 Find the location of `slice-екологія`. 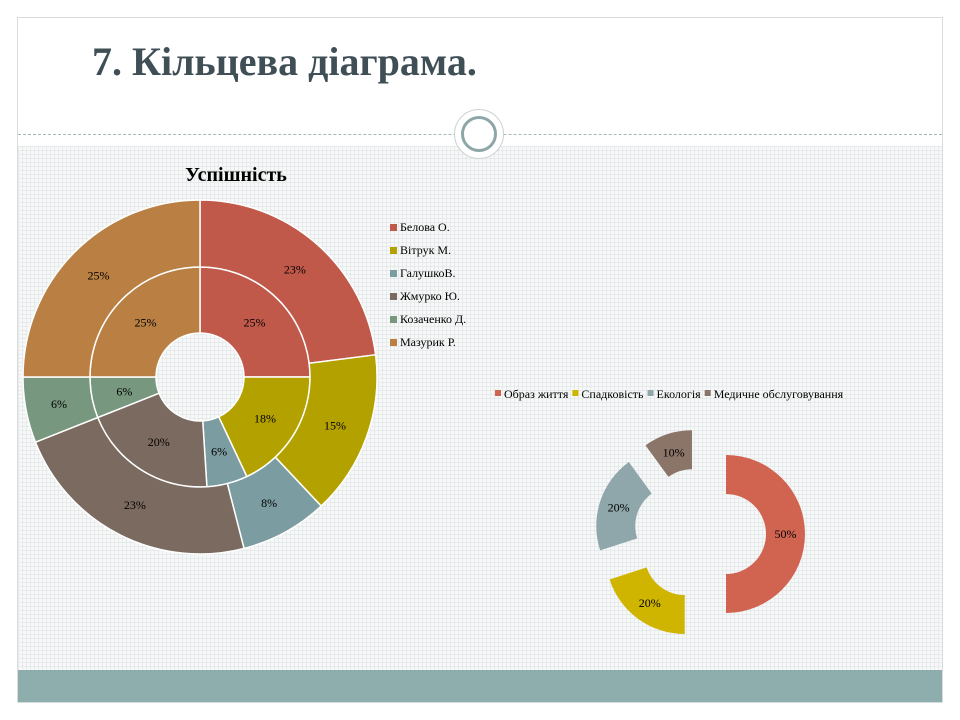

slice-екологія is located at coordinates (624, 506).